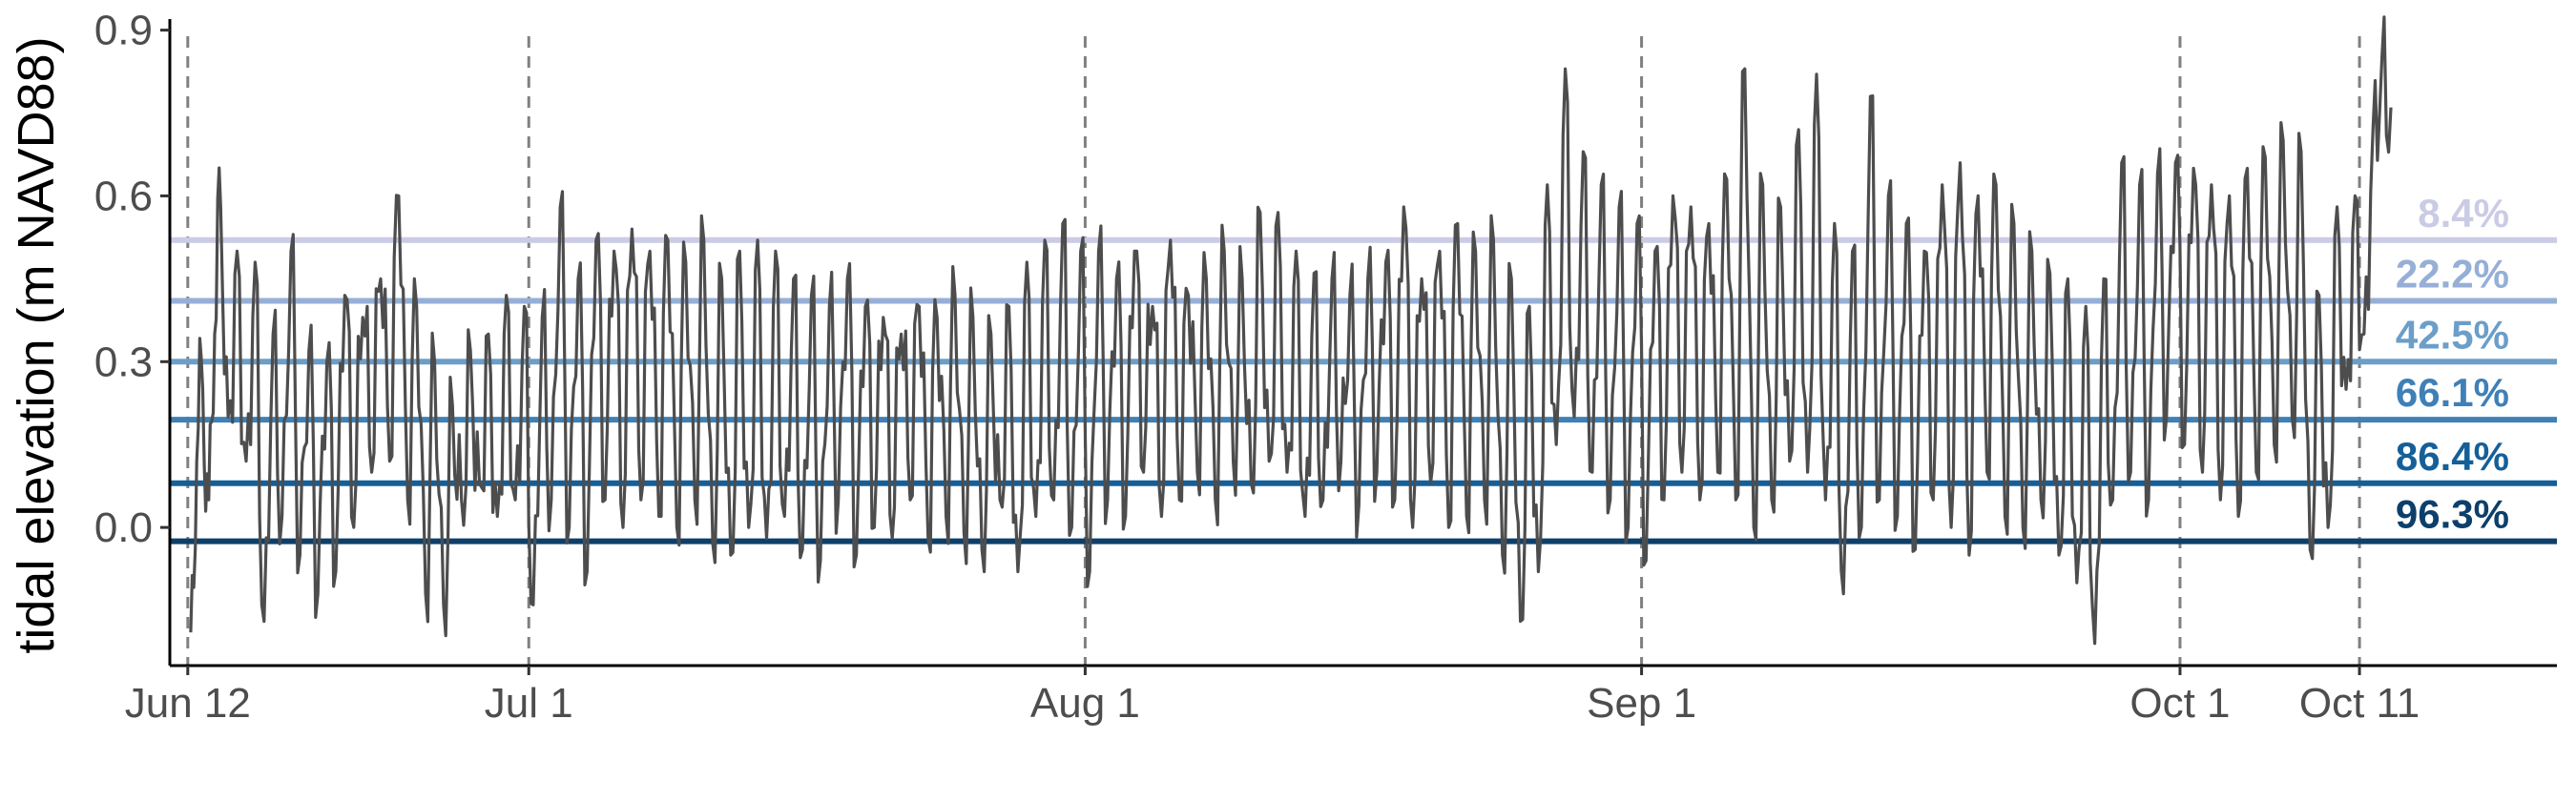 The image size is (2576, 801). What do you see at coordinates (123, 31) in the screenshot?
I see `y-tick-label: 0.9` at bounding box center [123, 31].